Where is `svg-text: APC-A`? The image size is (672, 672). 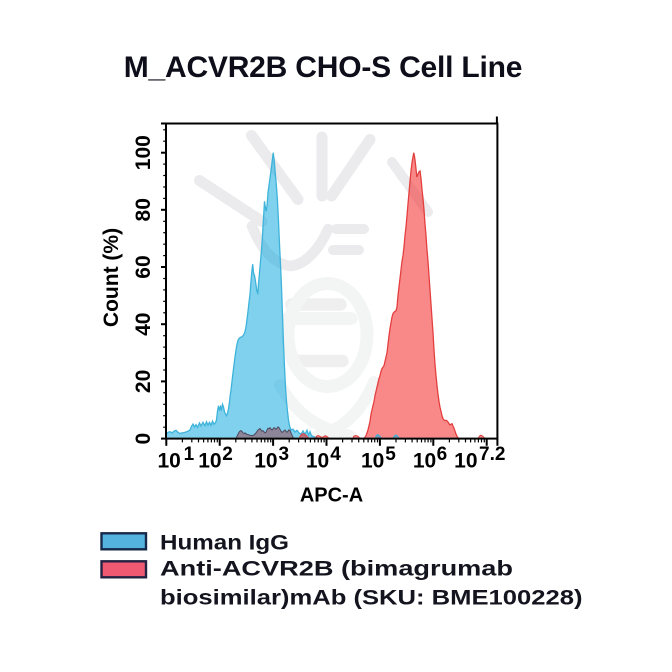 svg-text: APC-A is located at coordinates (331, 495).